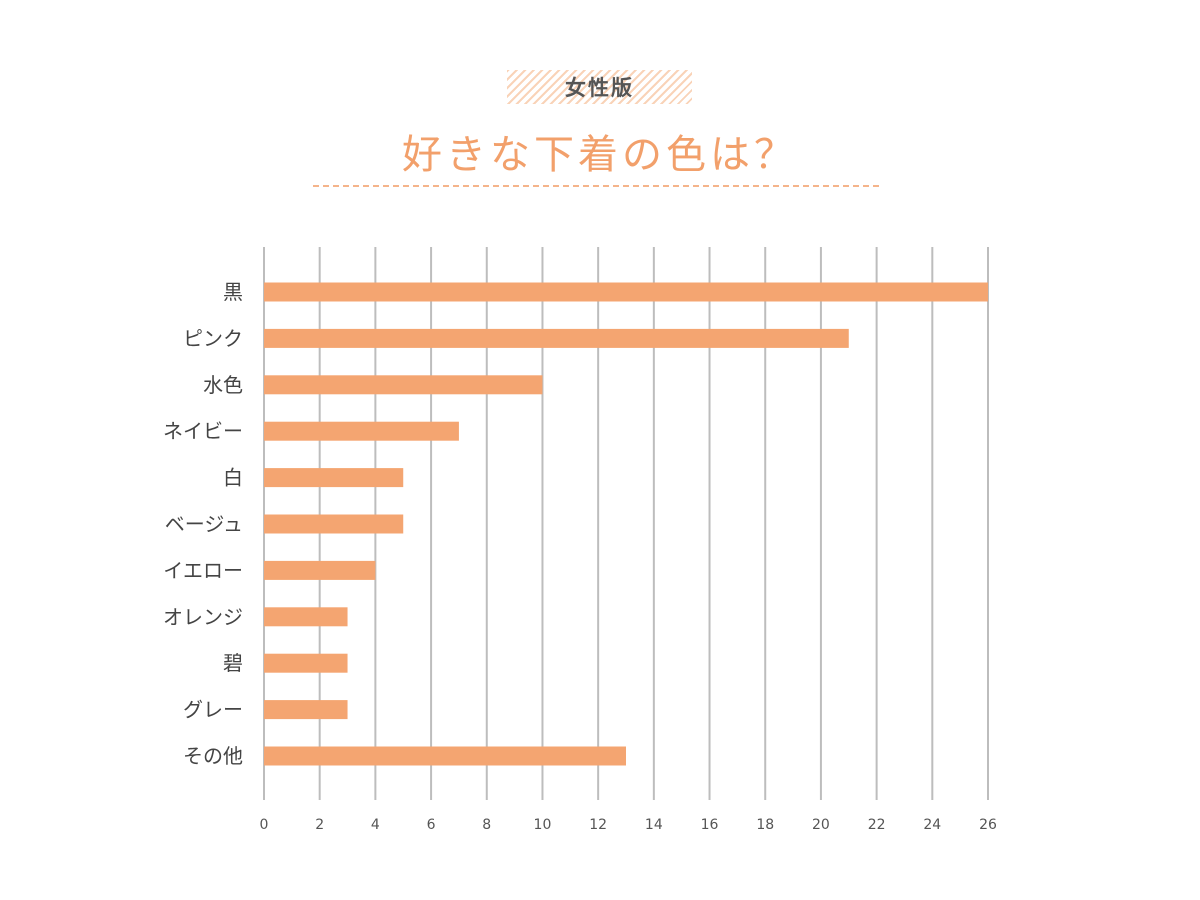  I want to click on chart-title: 好きな下着の色は？, so click(600, 155).